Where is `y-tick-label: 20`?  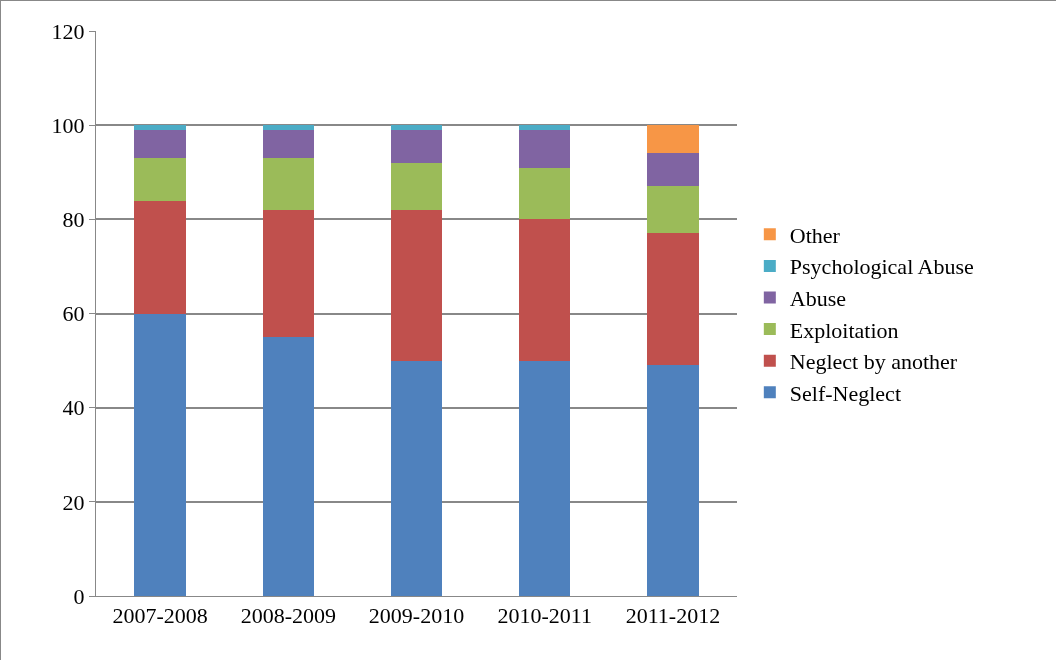 y-tick-label: 20 is located at coordinates (73, 502).